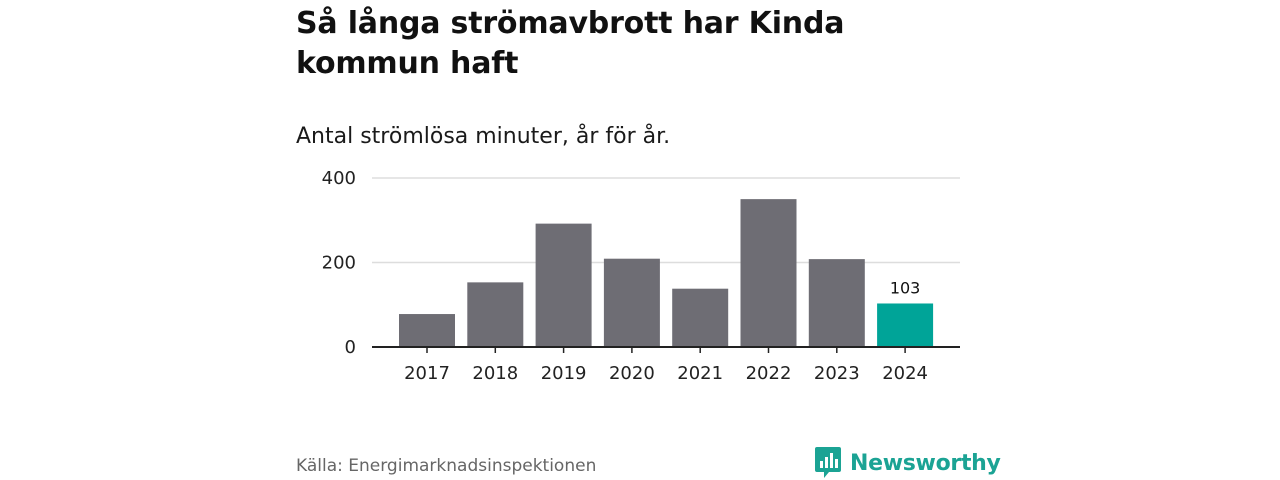 The height and width of the screenshot is (480, 1280). What do you see at coordinates (905, 373) in the screenshot?
I see `x-tick-label-2024: 2024` at bounding box center [905, 373].